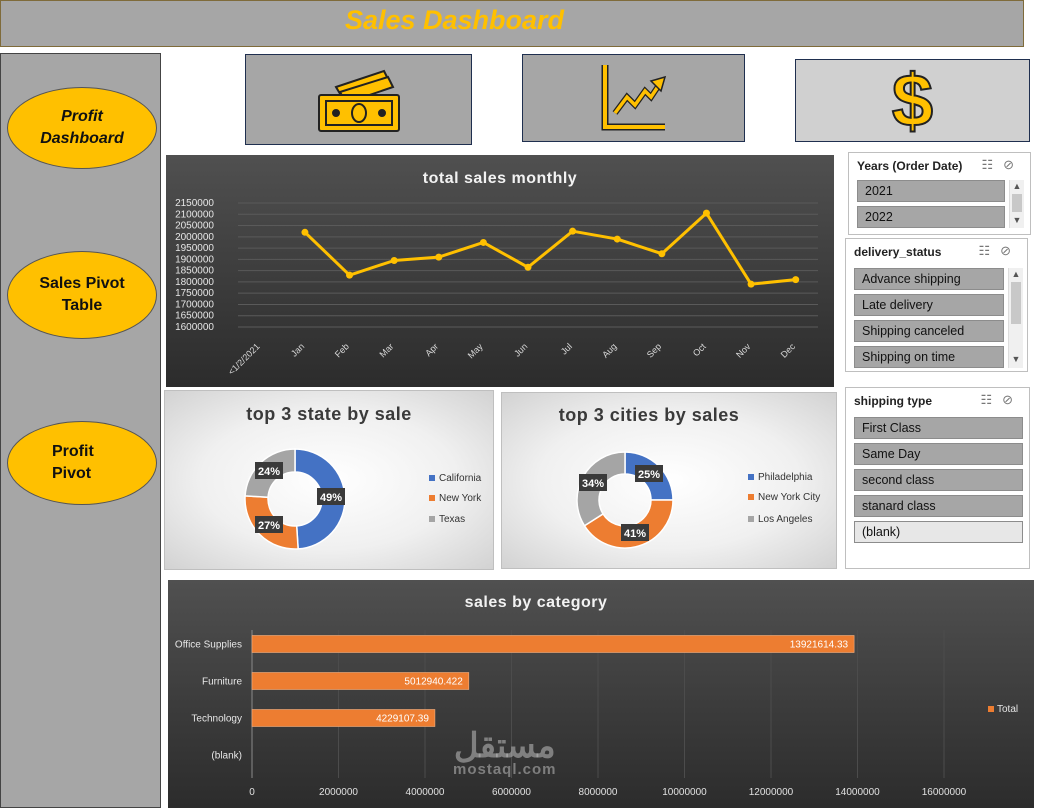  I want to click on y-tick-label: 2000000, so click(194, 237).